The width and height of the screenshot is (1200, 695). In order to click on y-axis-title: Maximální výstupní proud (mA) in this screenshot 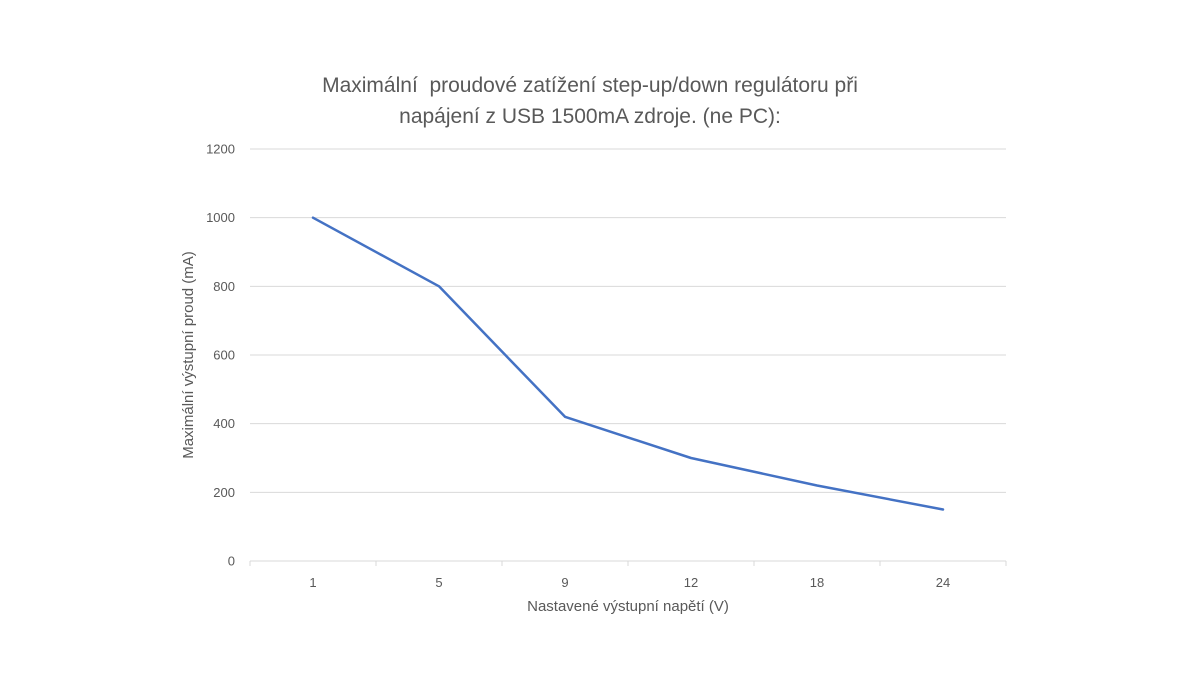, I will do `click(188, 355)`.